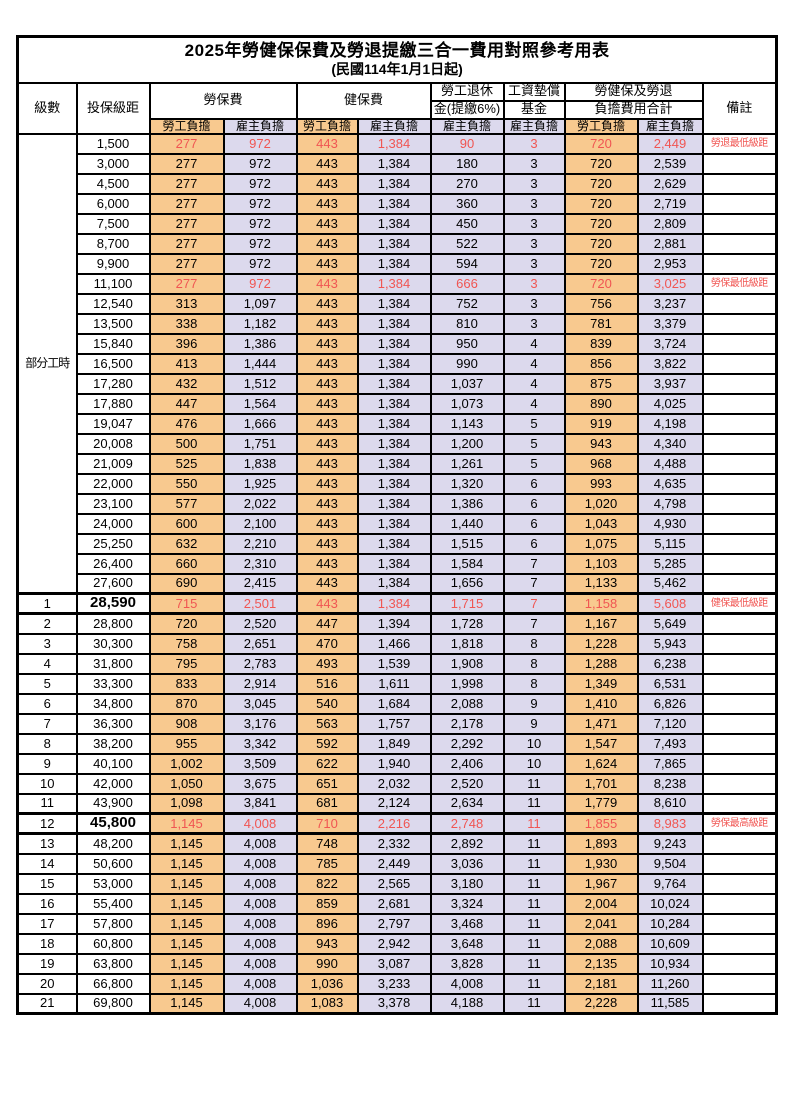 This screenshot has height=1120, width=791. Describe the element at coordinates (47, 723) in the screenshot. I see `level-cell: 7` at that location.